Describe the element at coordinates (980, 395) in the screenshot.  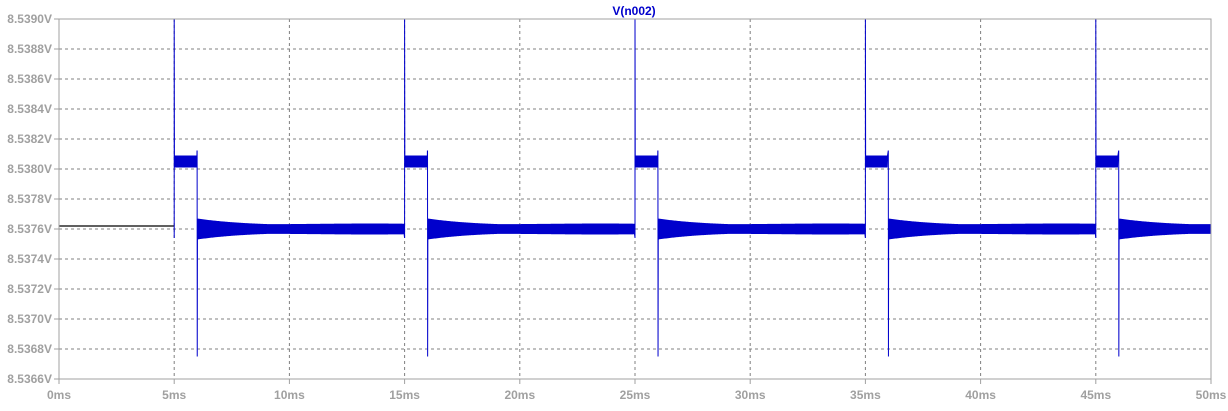
I see `x-tick-label: 40ms` at that location.